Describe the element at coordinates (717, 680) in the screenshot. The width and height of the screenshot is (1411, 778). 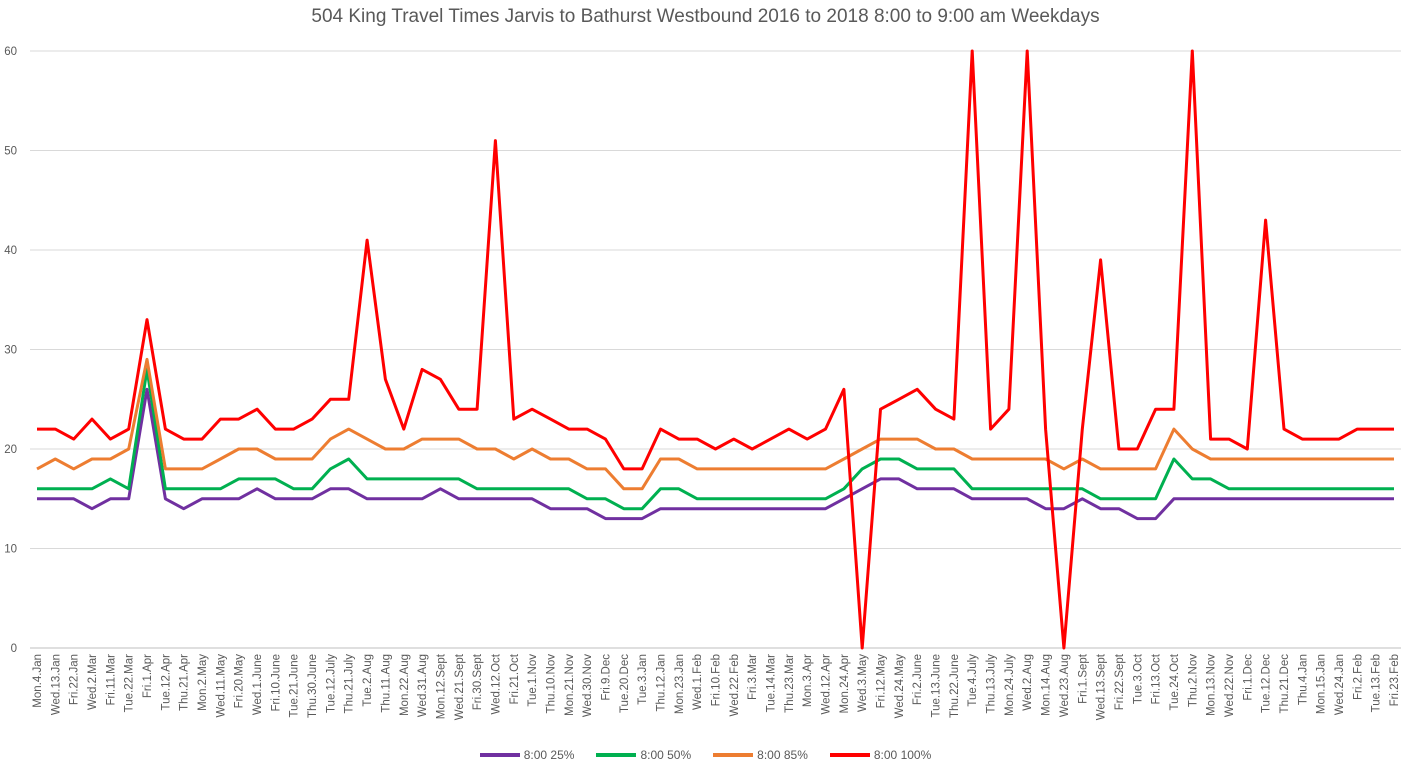
I see `x-tick-label: Fri.10.Feb` at that location.